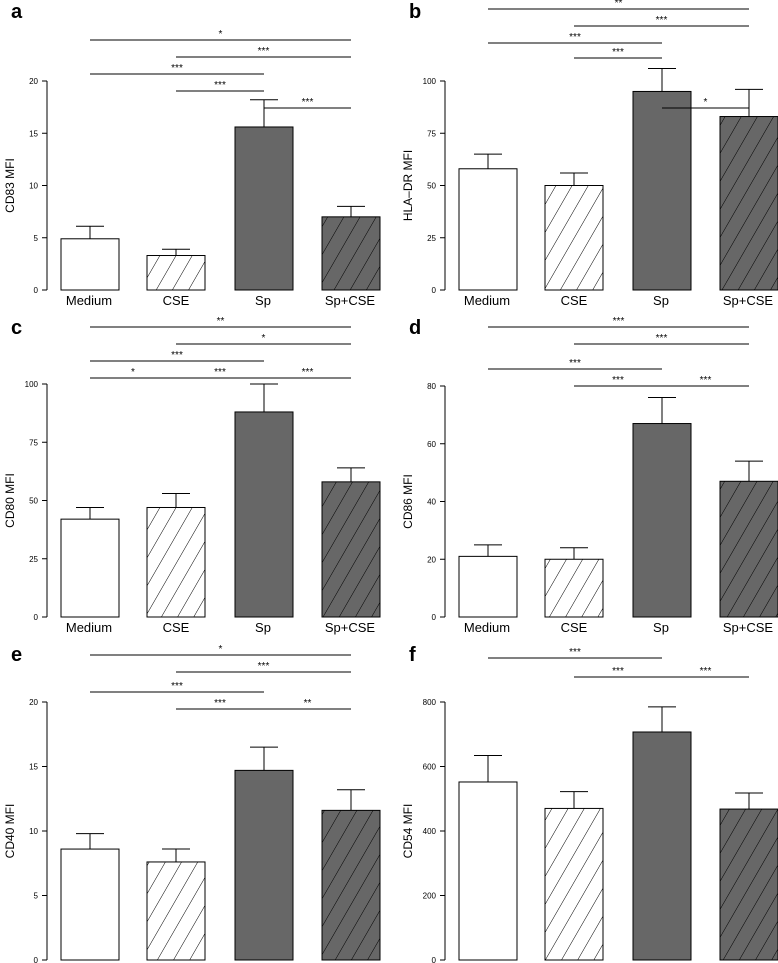  Describe the element at coordinates (431, 386) in the screenshot. I see `y-tick-label: 80` at that location.